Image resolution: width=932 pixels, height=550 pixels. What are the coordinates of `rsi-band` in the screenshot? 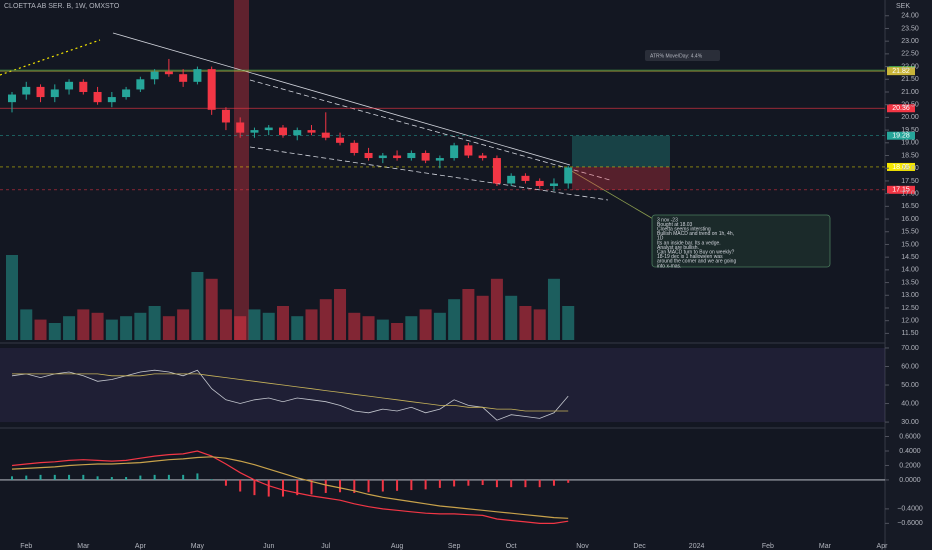 It's located at (442, 385).